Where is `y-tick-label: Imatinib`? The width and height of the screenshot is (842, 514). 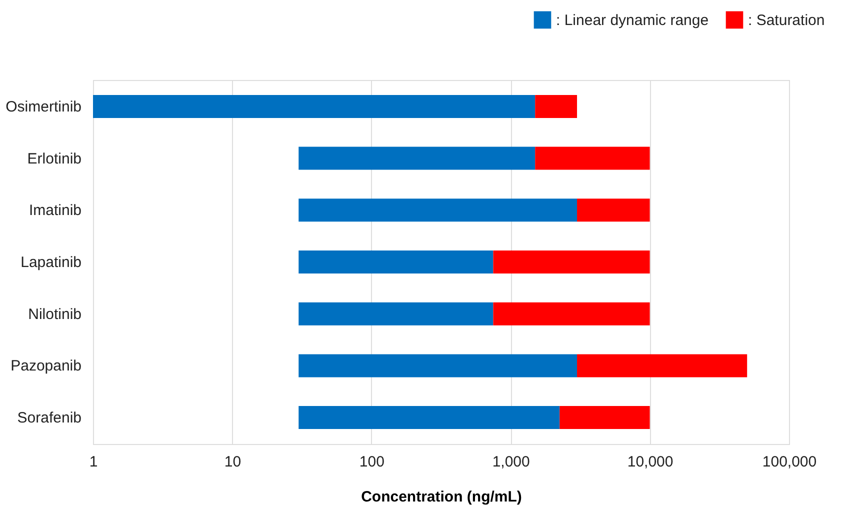 y-tick-label: Imatinib is located at coordinates (55, 211).